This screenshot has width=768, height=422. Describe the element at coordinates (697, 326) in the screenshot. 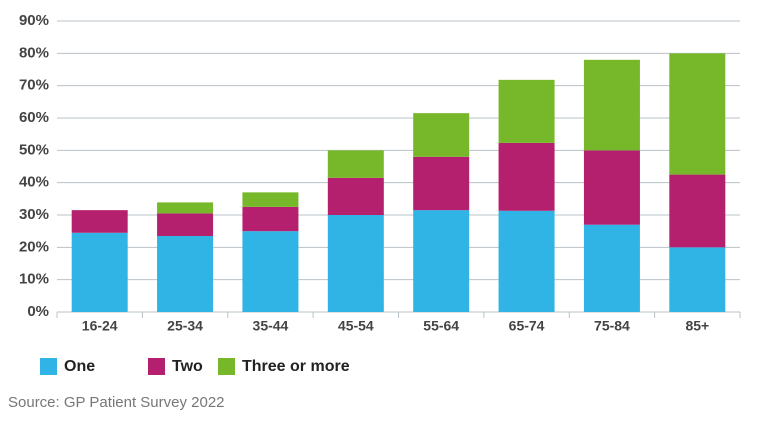

I see `x-tick-label: 85+` at that location.